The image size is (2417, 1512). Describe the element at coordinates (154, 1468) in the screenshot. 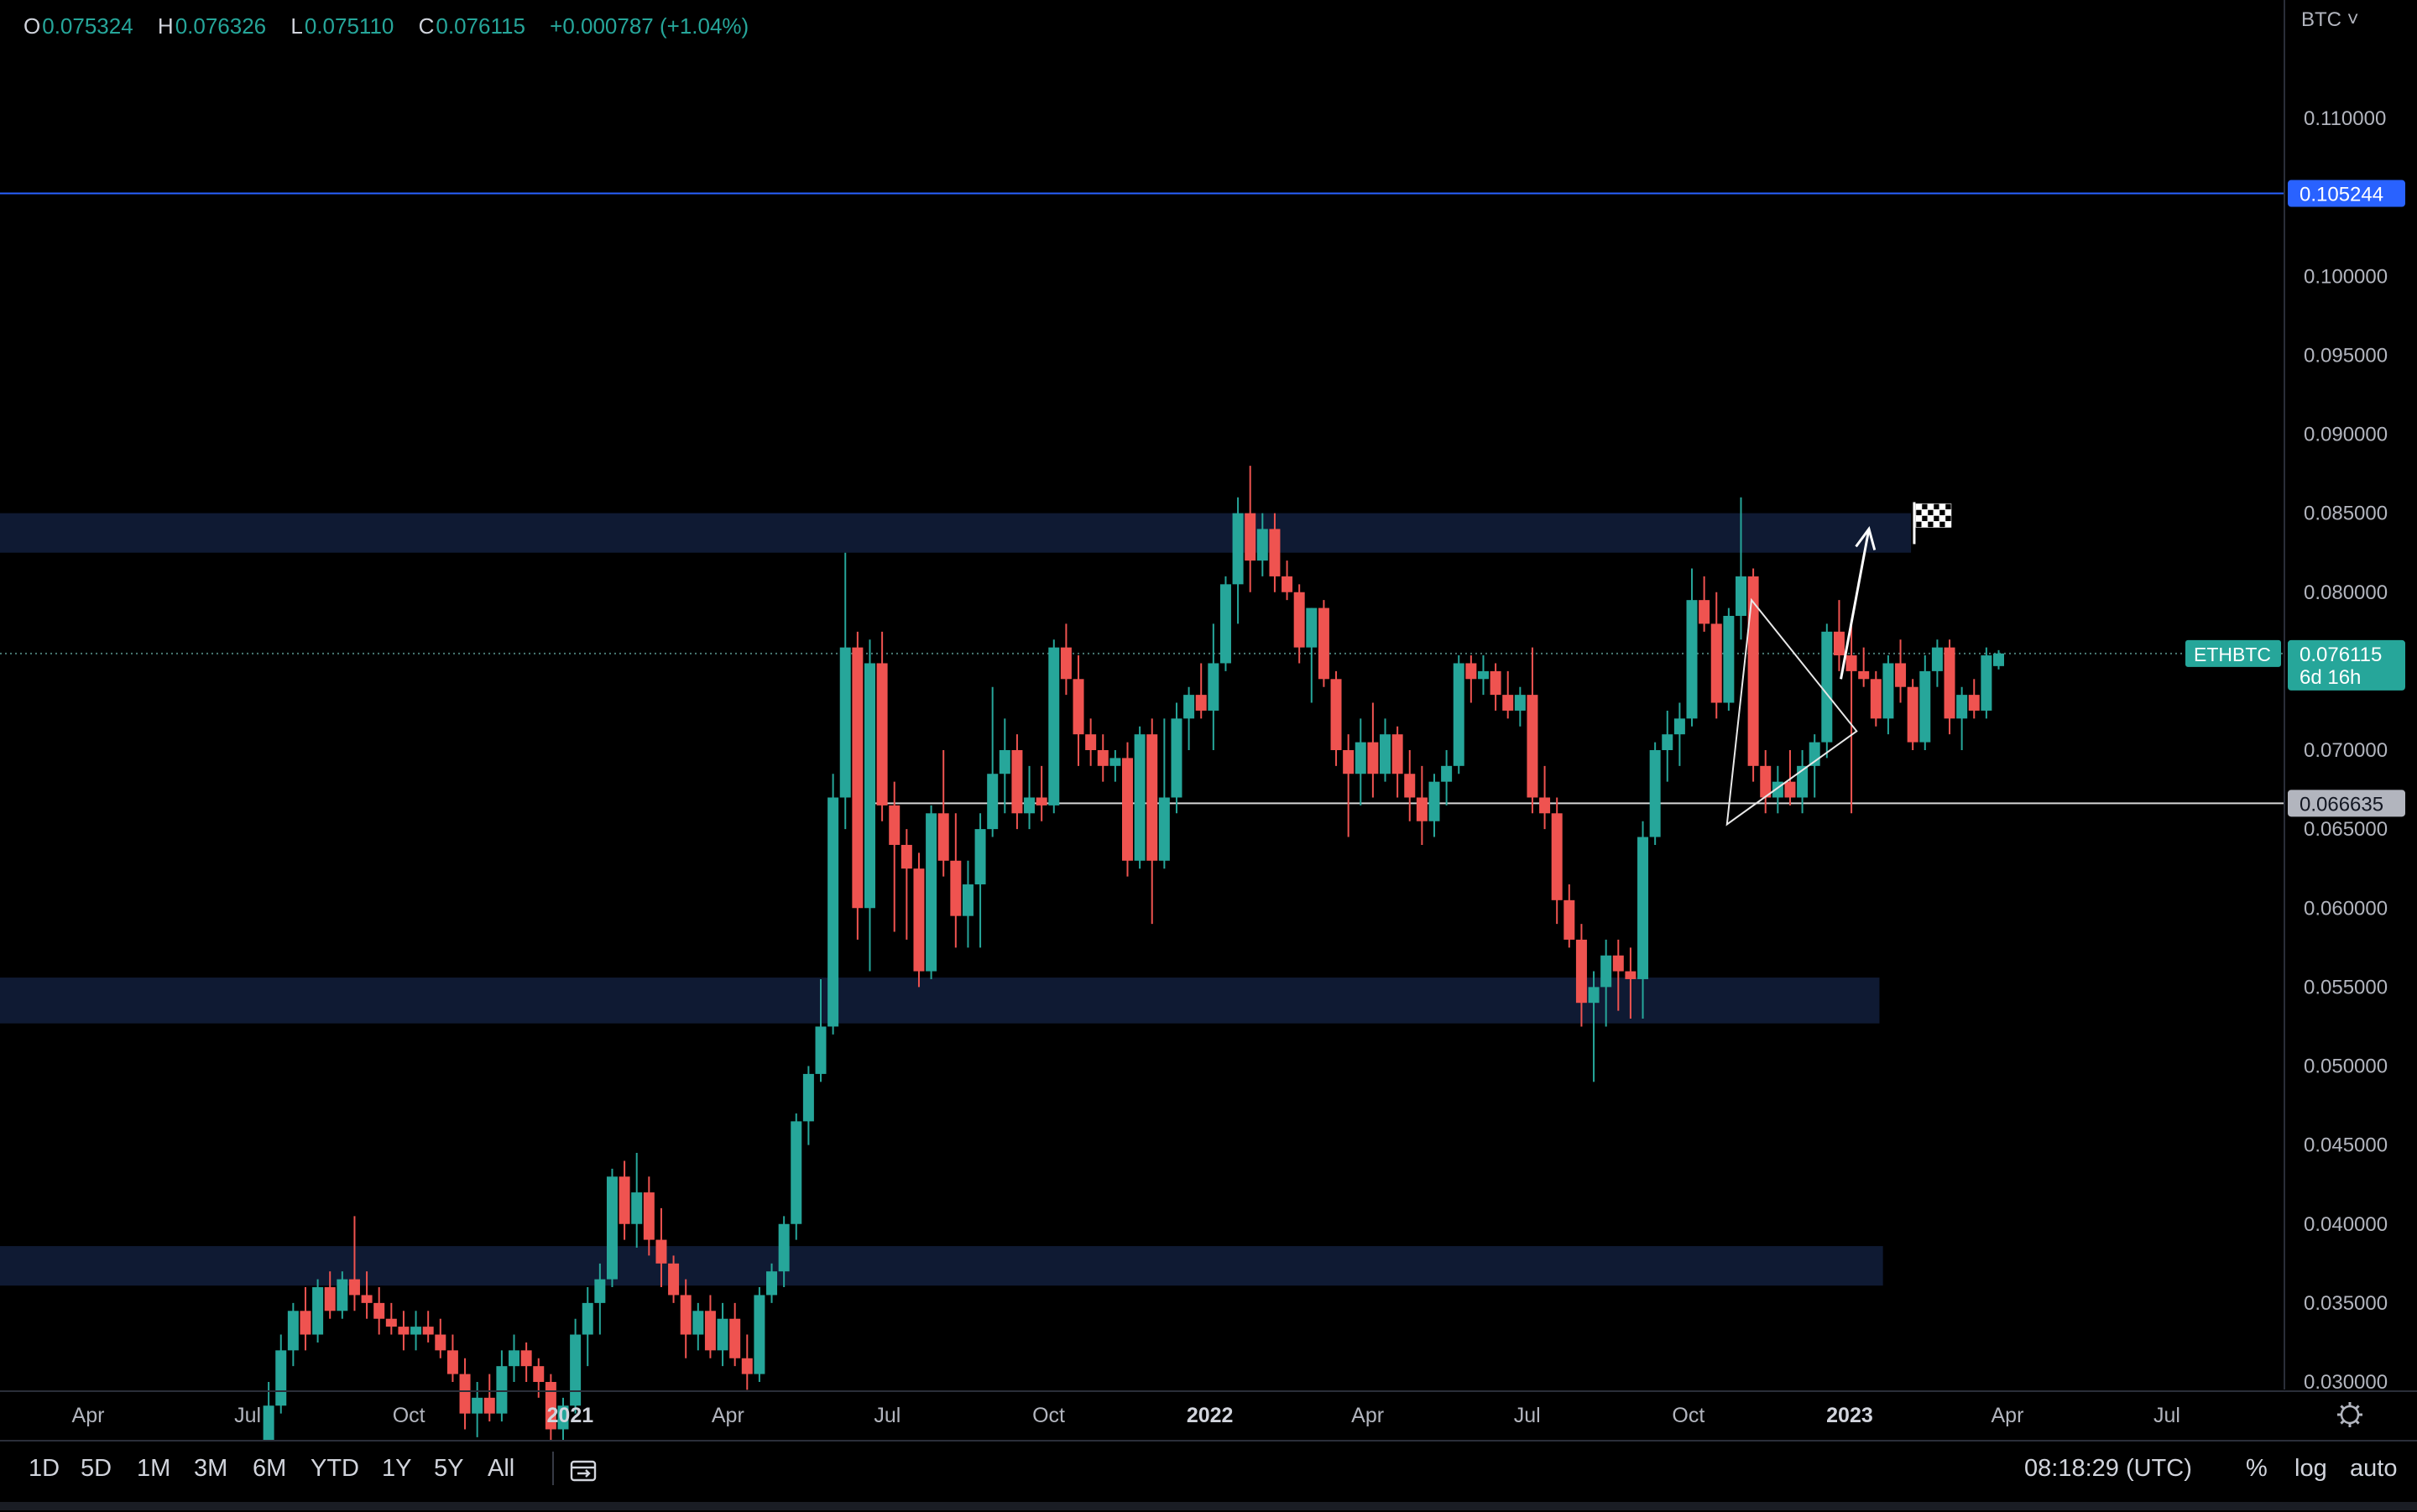

I see `timeframe-1m-button: 1M` at that location.